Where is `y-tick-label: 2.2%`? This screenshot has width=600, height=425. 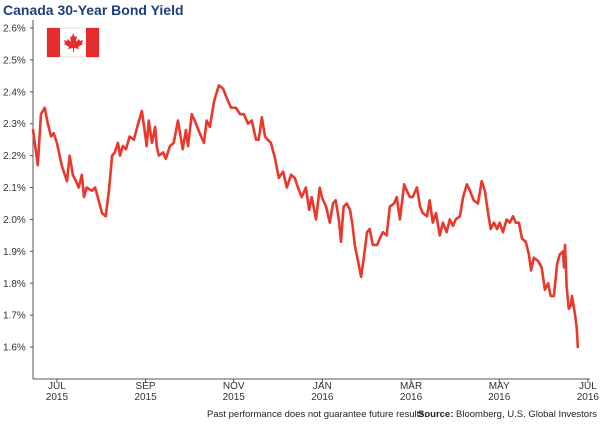 y-tick-label: 2.2% is located at coordinates (14, 156).